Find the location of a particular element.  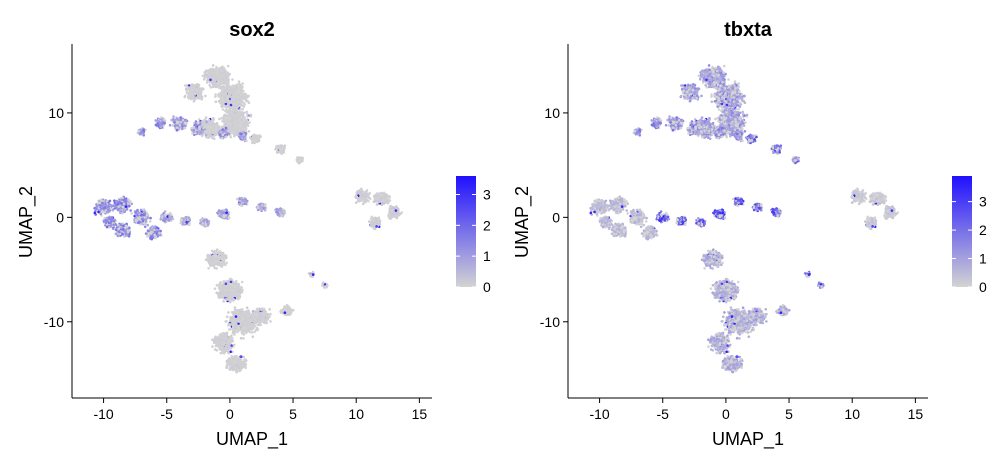

chart-title: sox2 is located at coordinates (252, 30).